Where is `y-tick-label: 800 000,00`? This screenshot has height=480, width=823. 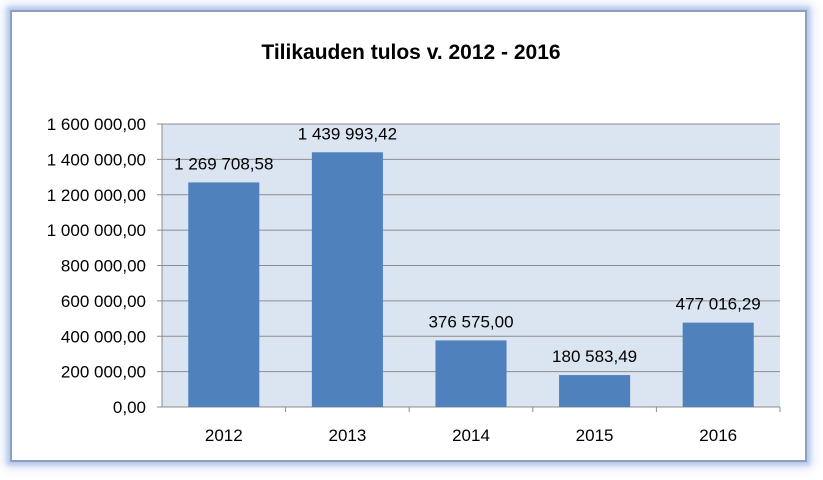 y-tick-label: 800 000,00 is located at coordinates (103, 266).